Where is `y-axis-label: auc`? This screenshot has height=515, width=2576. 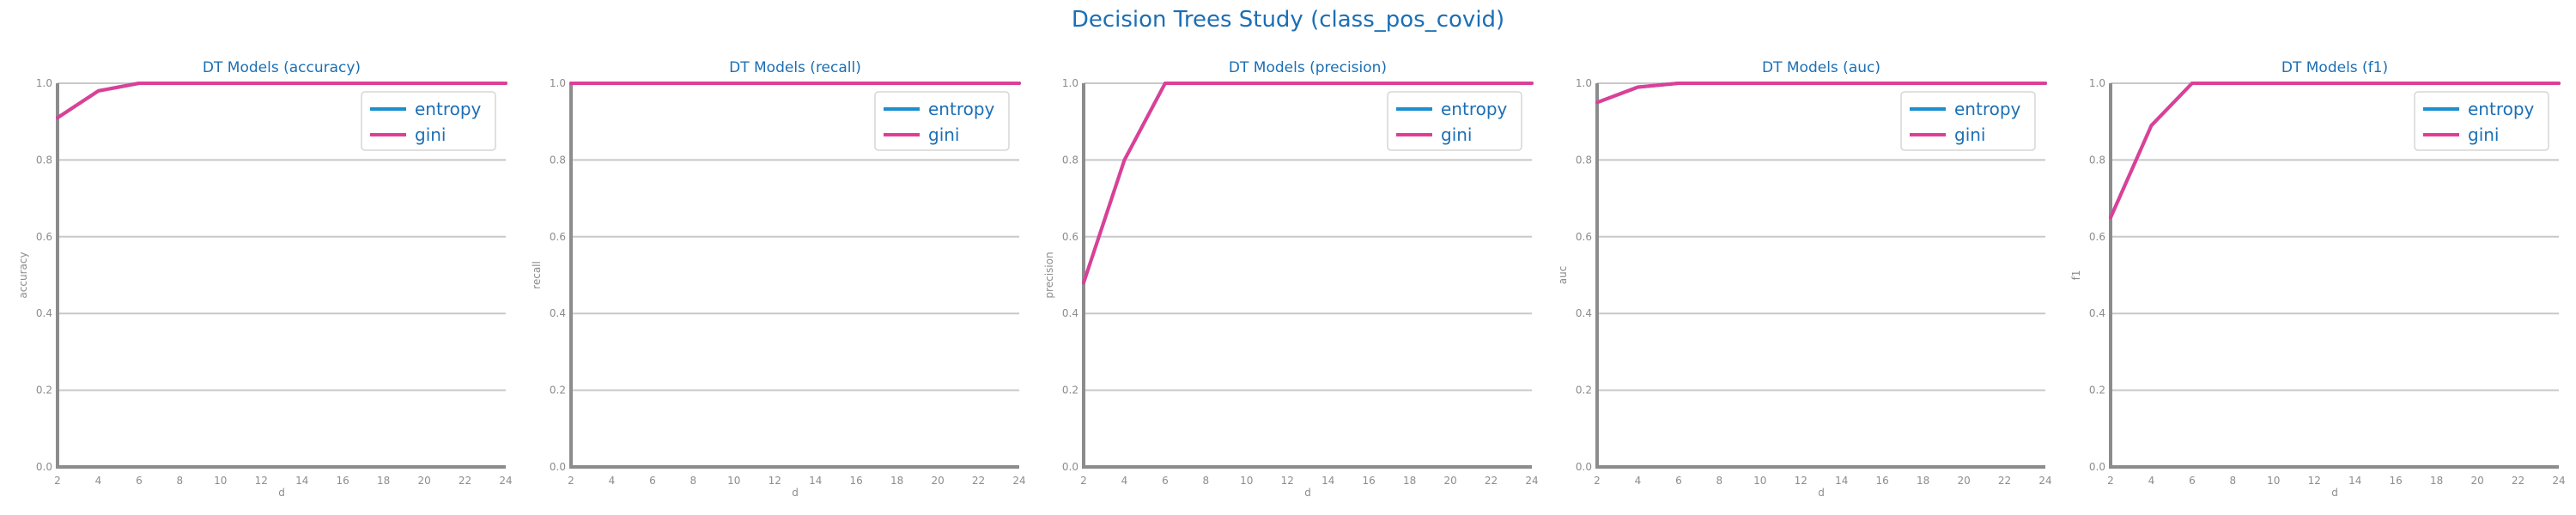
y-axis-label: auc is located at coordinates (1563, 275).